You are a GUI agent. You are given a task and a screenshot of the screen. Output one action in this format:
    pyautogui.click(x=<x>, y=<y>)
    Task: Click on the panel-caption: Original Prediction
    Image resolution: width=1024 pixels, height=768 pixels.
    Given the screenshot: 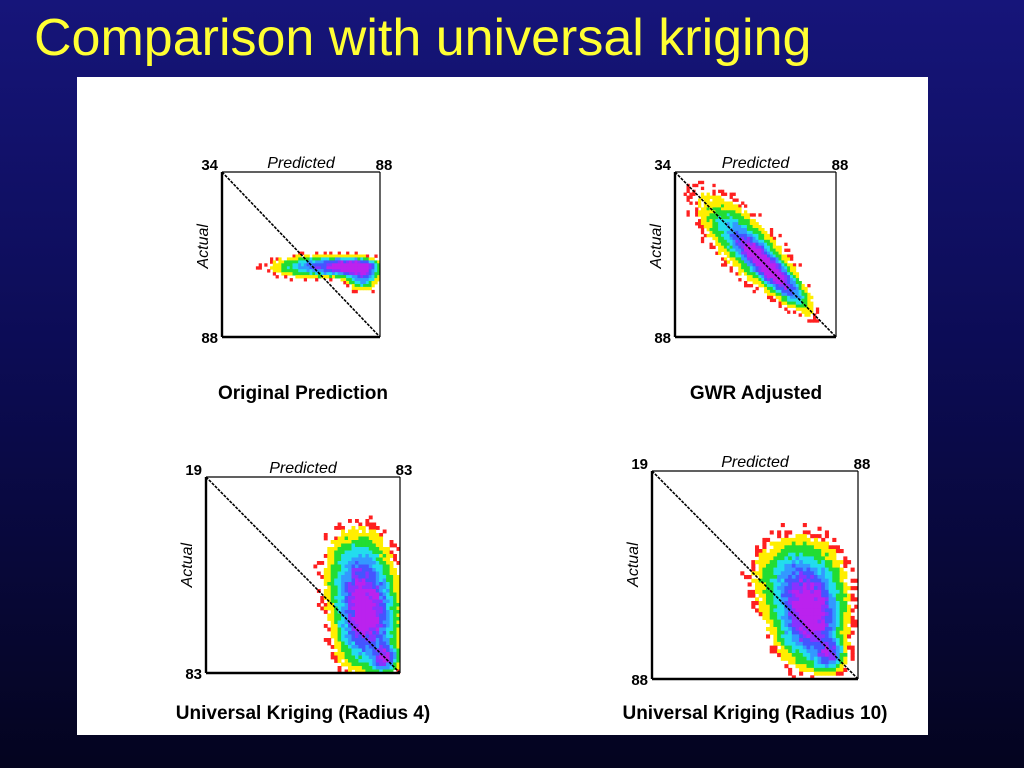 What is the action you would take?
    pyautogui.click(x=303, y=393)
    